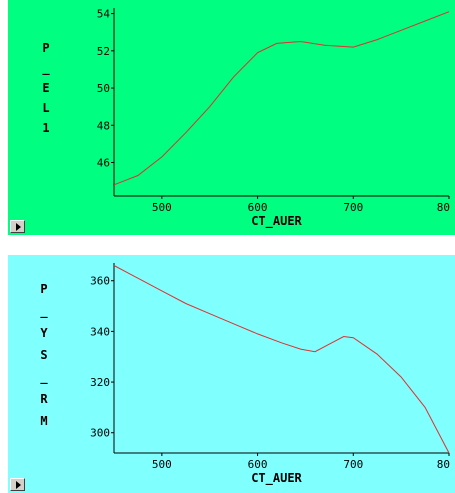 The image size is (455, 493). What do you see at coordinates (46, 88) in the screenshot?
I see `y-axis-label: P _ E L 1` at bounding box center [46, 88].